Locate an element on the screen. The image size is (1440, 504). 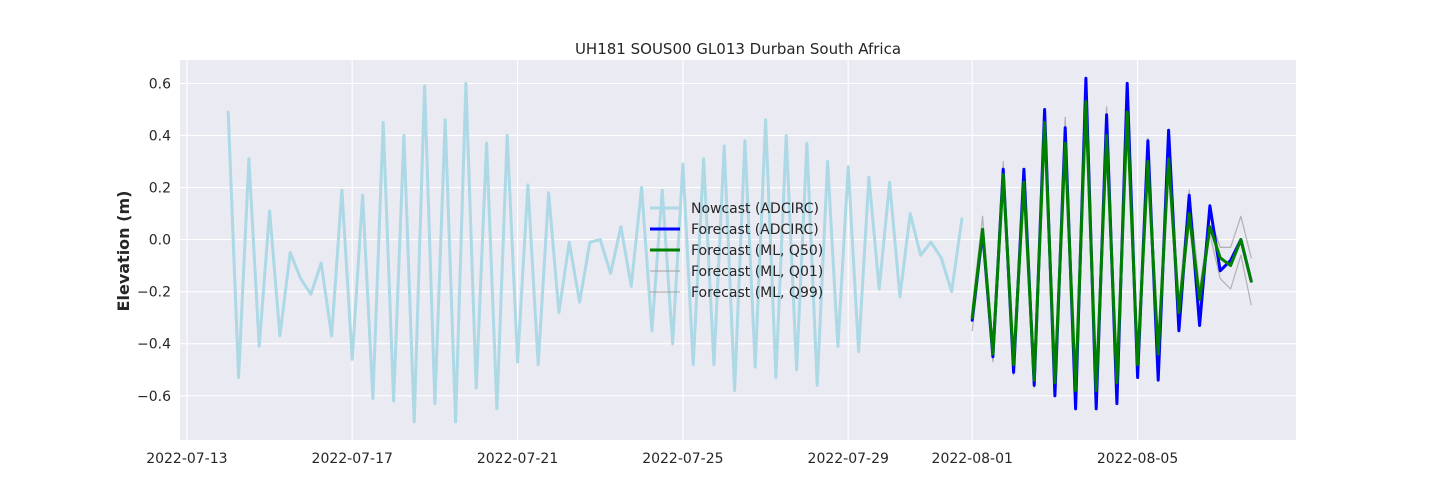
y-axis-ticks: −0.6 −0.4 −0.2 0.0 0.2 0.4 0.6 is located at coordinates (154, 240).